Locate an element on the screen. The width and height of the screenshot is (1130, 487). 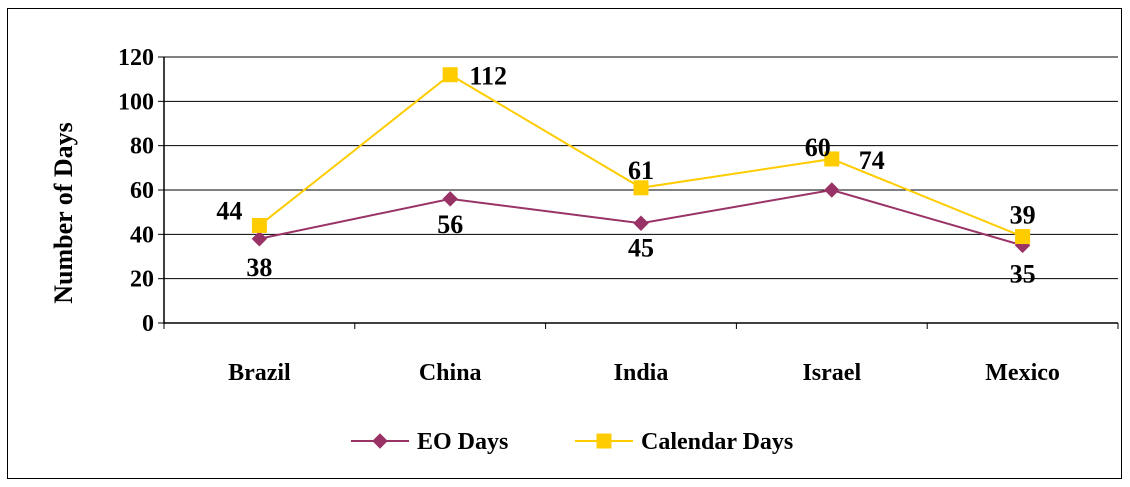
y-axis-title: Number of Days is located at coordinates (63, 213).